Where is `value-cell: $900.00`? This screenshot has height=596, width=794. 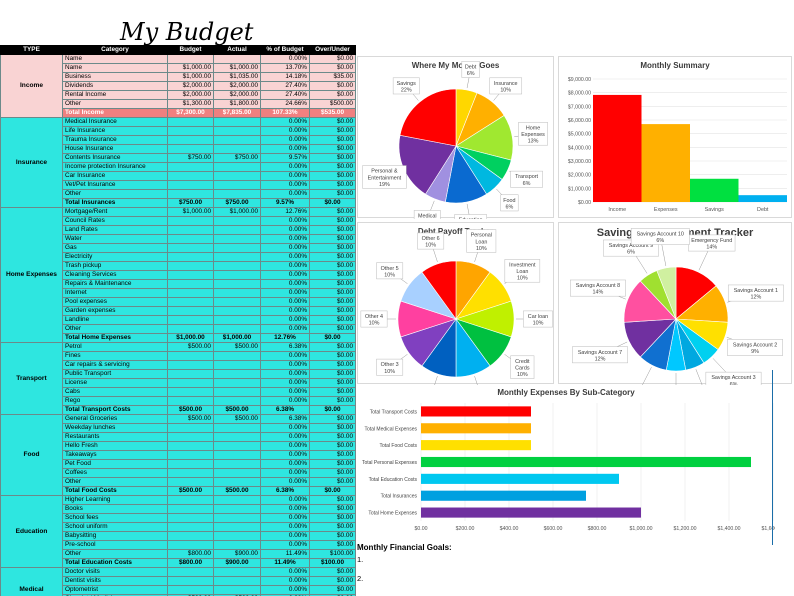
value-cell: $900.00 is located at coordinates (237, 554).